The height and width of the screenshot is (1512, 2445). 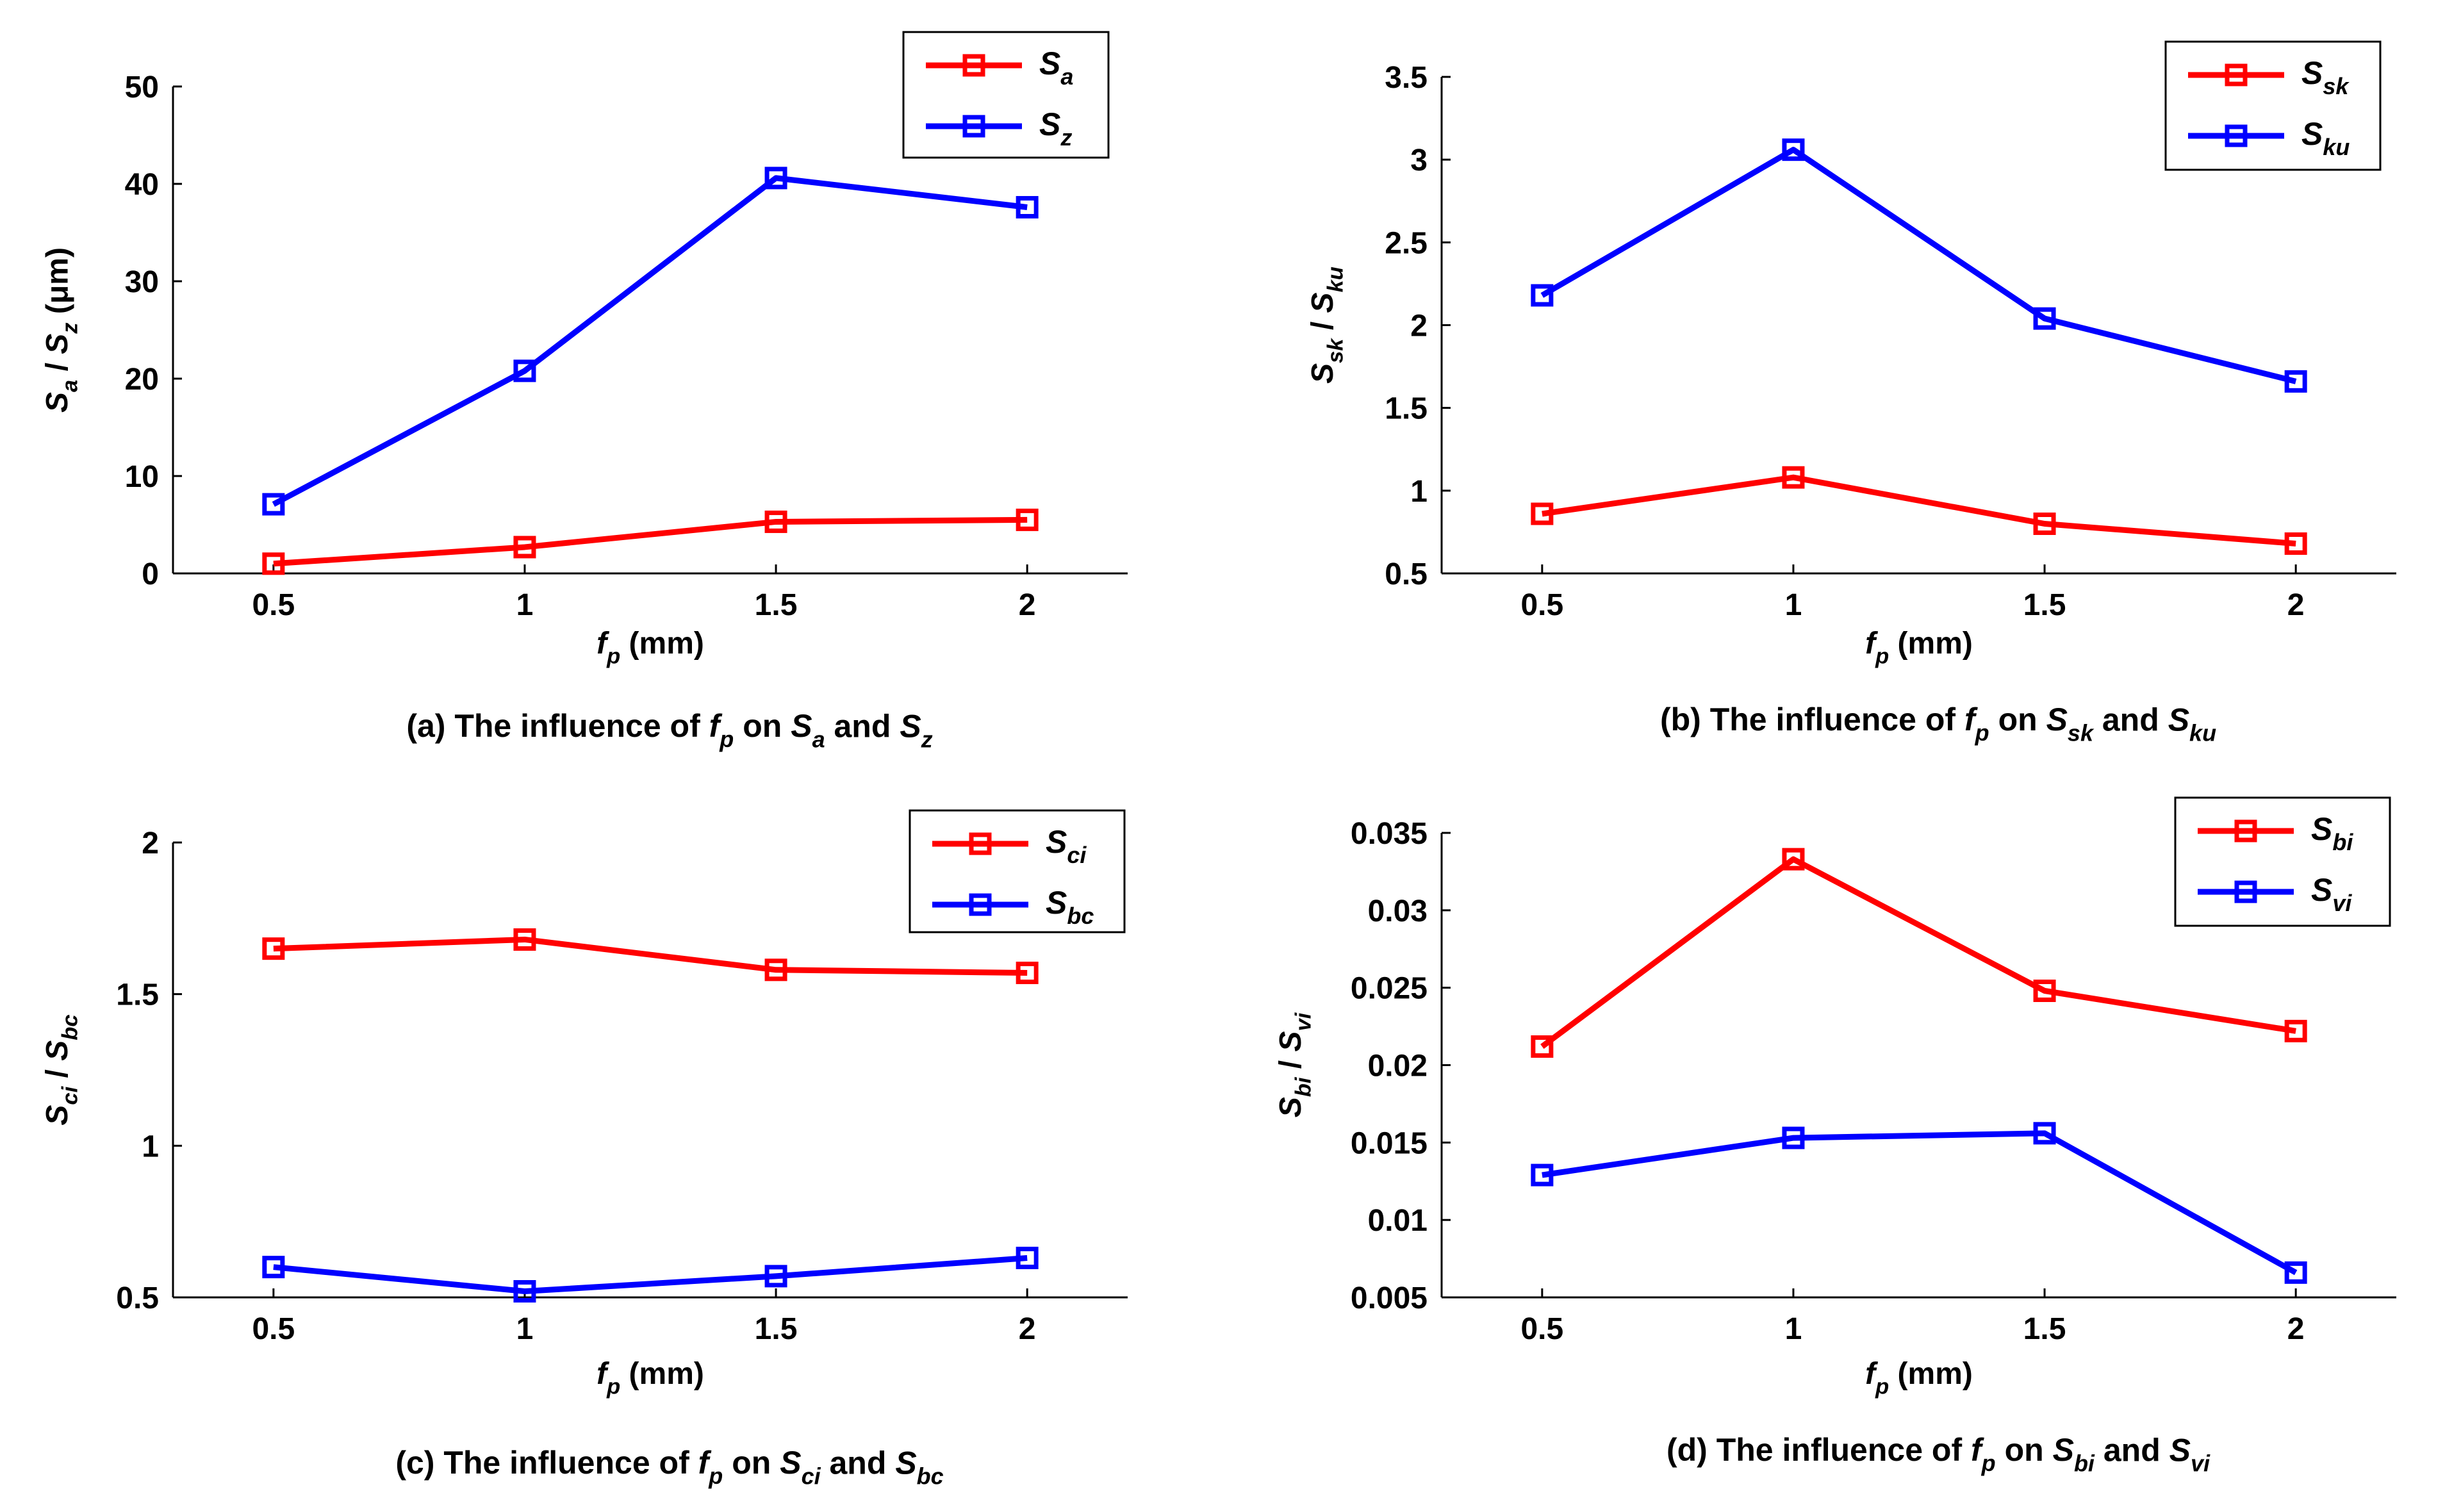 I want to click on series-line-bc, so click(x=651, y=1275).